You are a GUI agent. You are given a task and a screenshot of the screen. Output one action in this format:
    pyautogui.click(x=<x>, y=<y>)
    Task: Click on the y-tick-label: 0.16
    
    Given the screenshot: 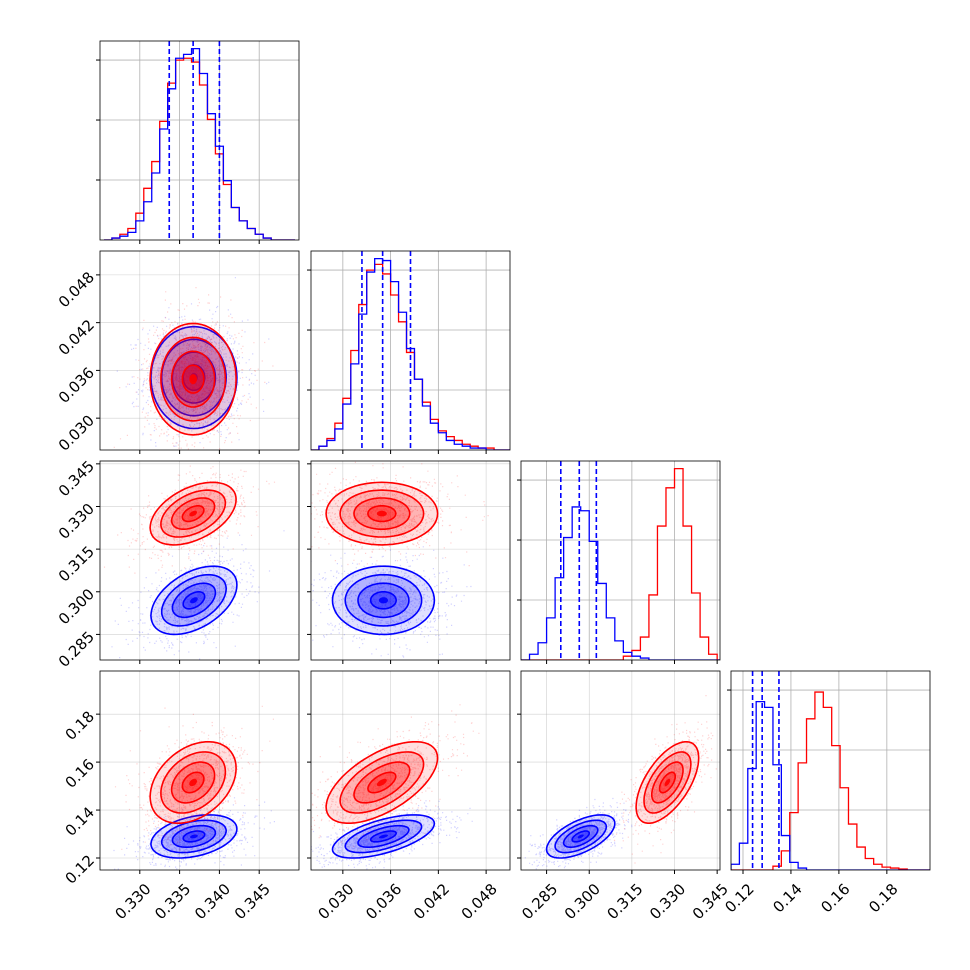 What is the action you would take?
    pyautogui.click(x=80, y=773)
    